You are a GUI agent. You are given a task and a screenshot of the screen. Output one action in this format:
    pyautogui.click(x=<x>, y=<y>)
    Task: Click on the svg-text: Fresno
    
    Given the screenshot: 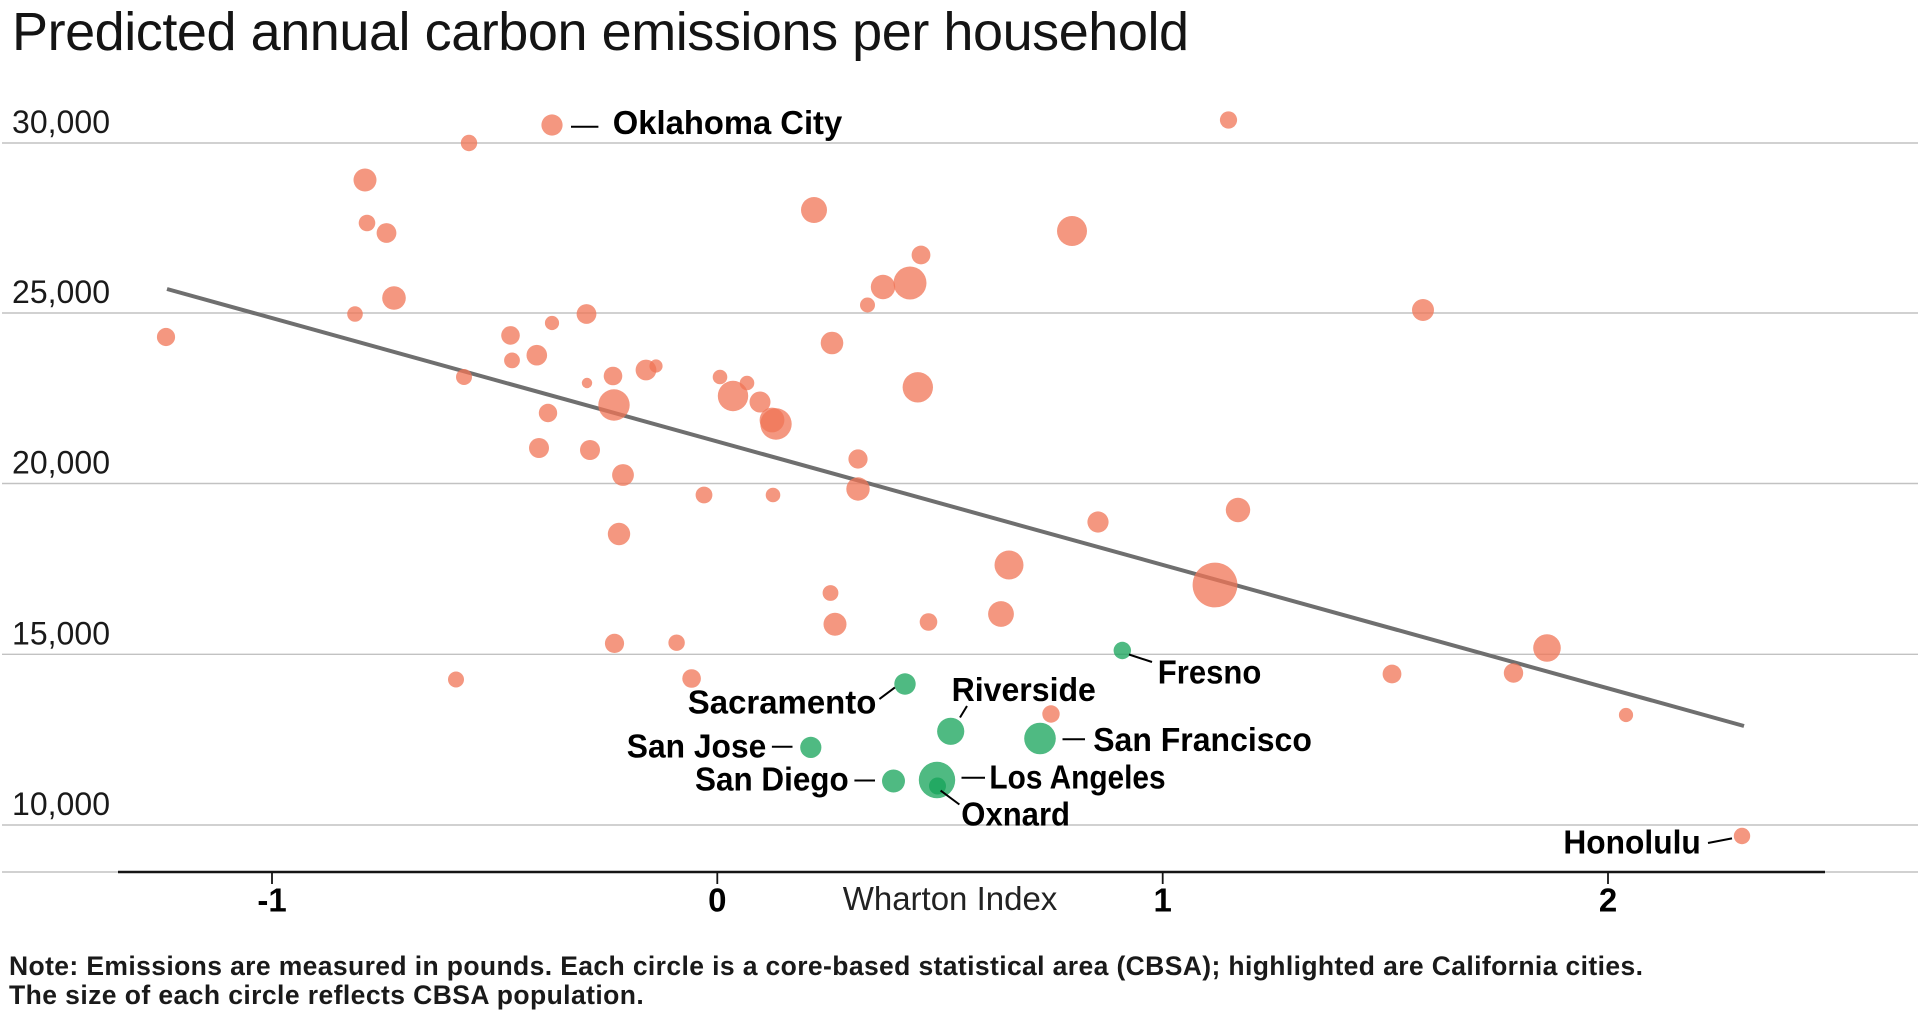 What is the action you would take?
    pyautogui.click(x=1210, y=672)
    